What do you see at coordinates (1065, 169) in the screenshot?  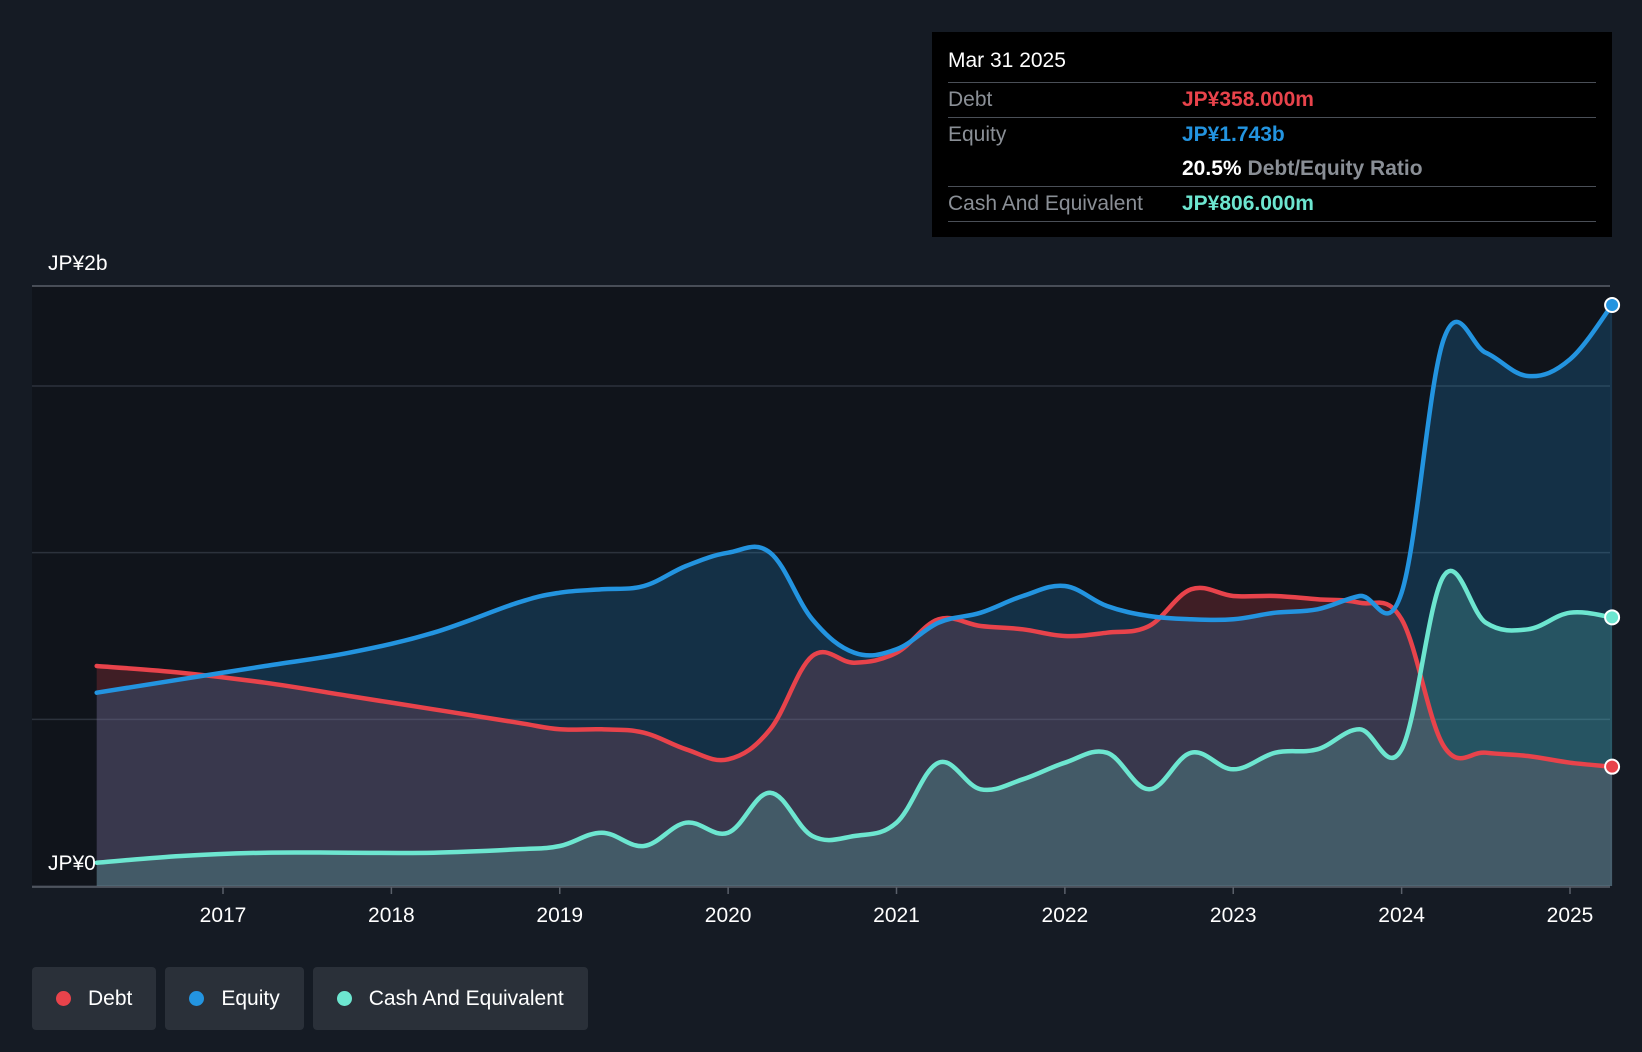 I see `tooltip-ratio-spacer` at bounding box center [1065, 169].